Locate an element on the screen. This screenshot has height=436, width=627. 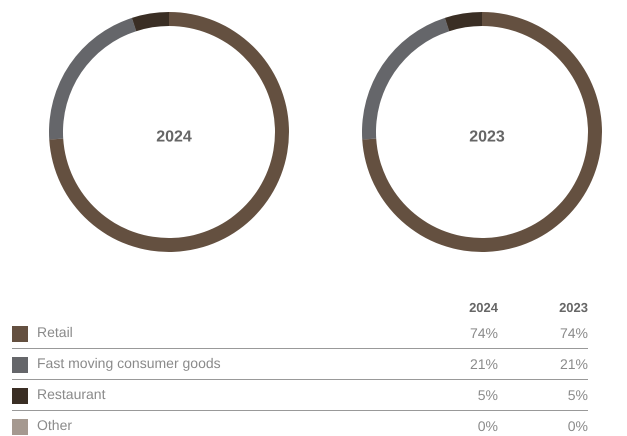
legend-label: Other is located at coordinates (55, 426).